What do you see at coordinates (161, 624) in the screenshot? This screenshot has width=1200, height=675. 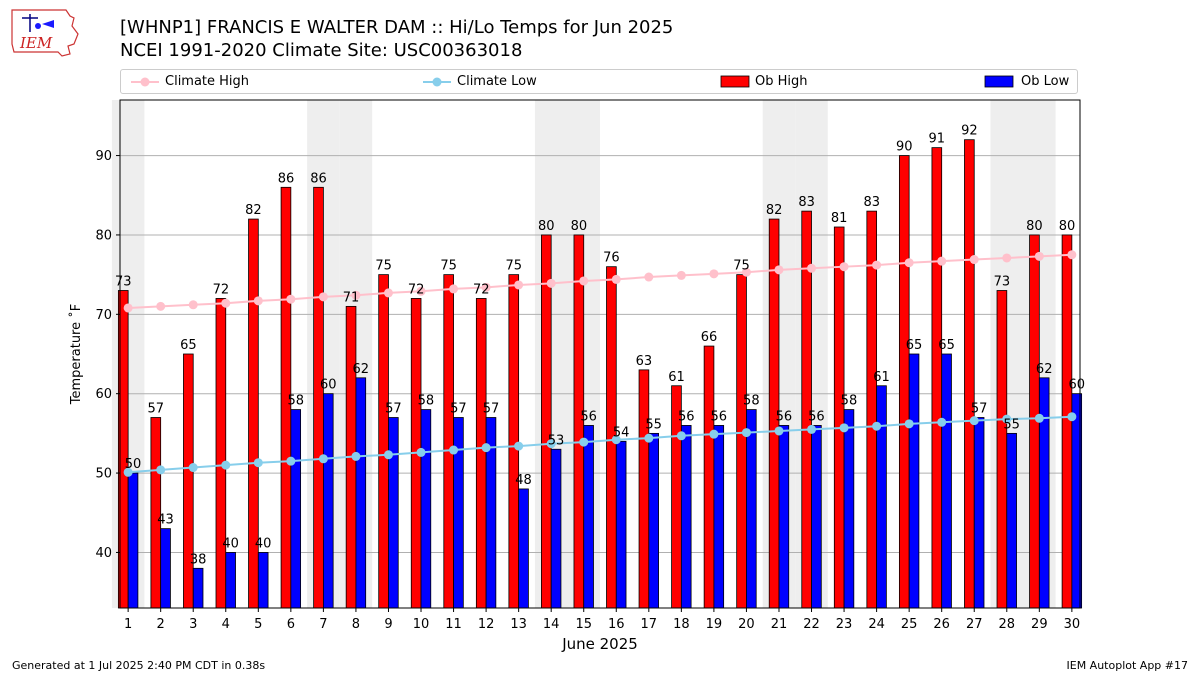 I see `x-tick-label-2: 2` at bounding box center [161, 624].